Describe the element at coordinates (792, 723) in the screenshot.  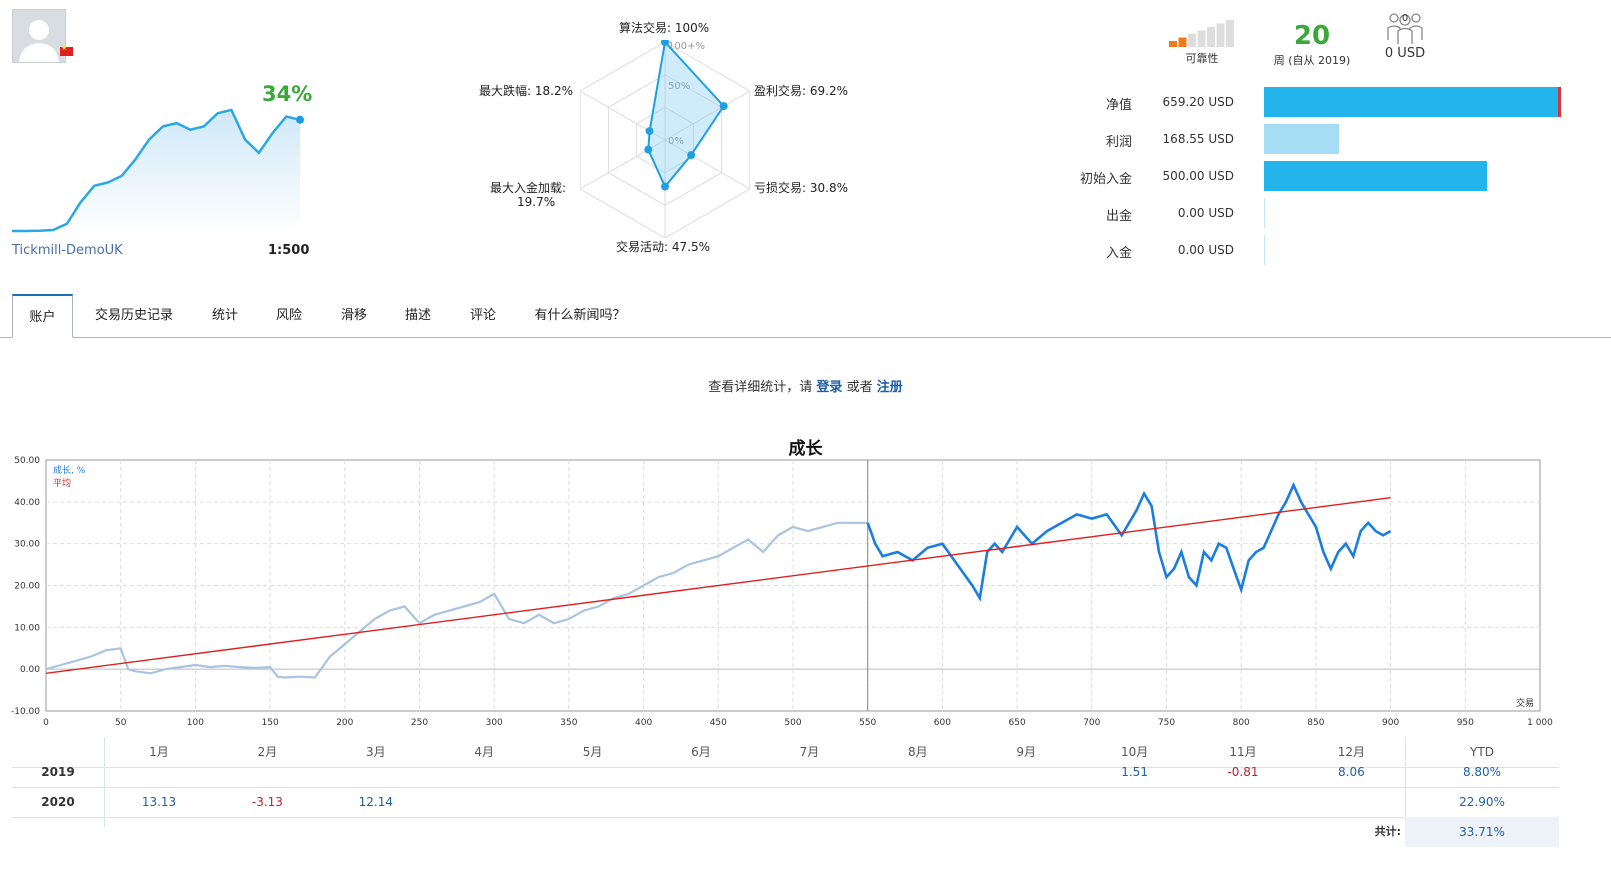
I see `chart-x-tick: 500` at that location.